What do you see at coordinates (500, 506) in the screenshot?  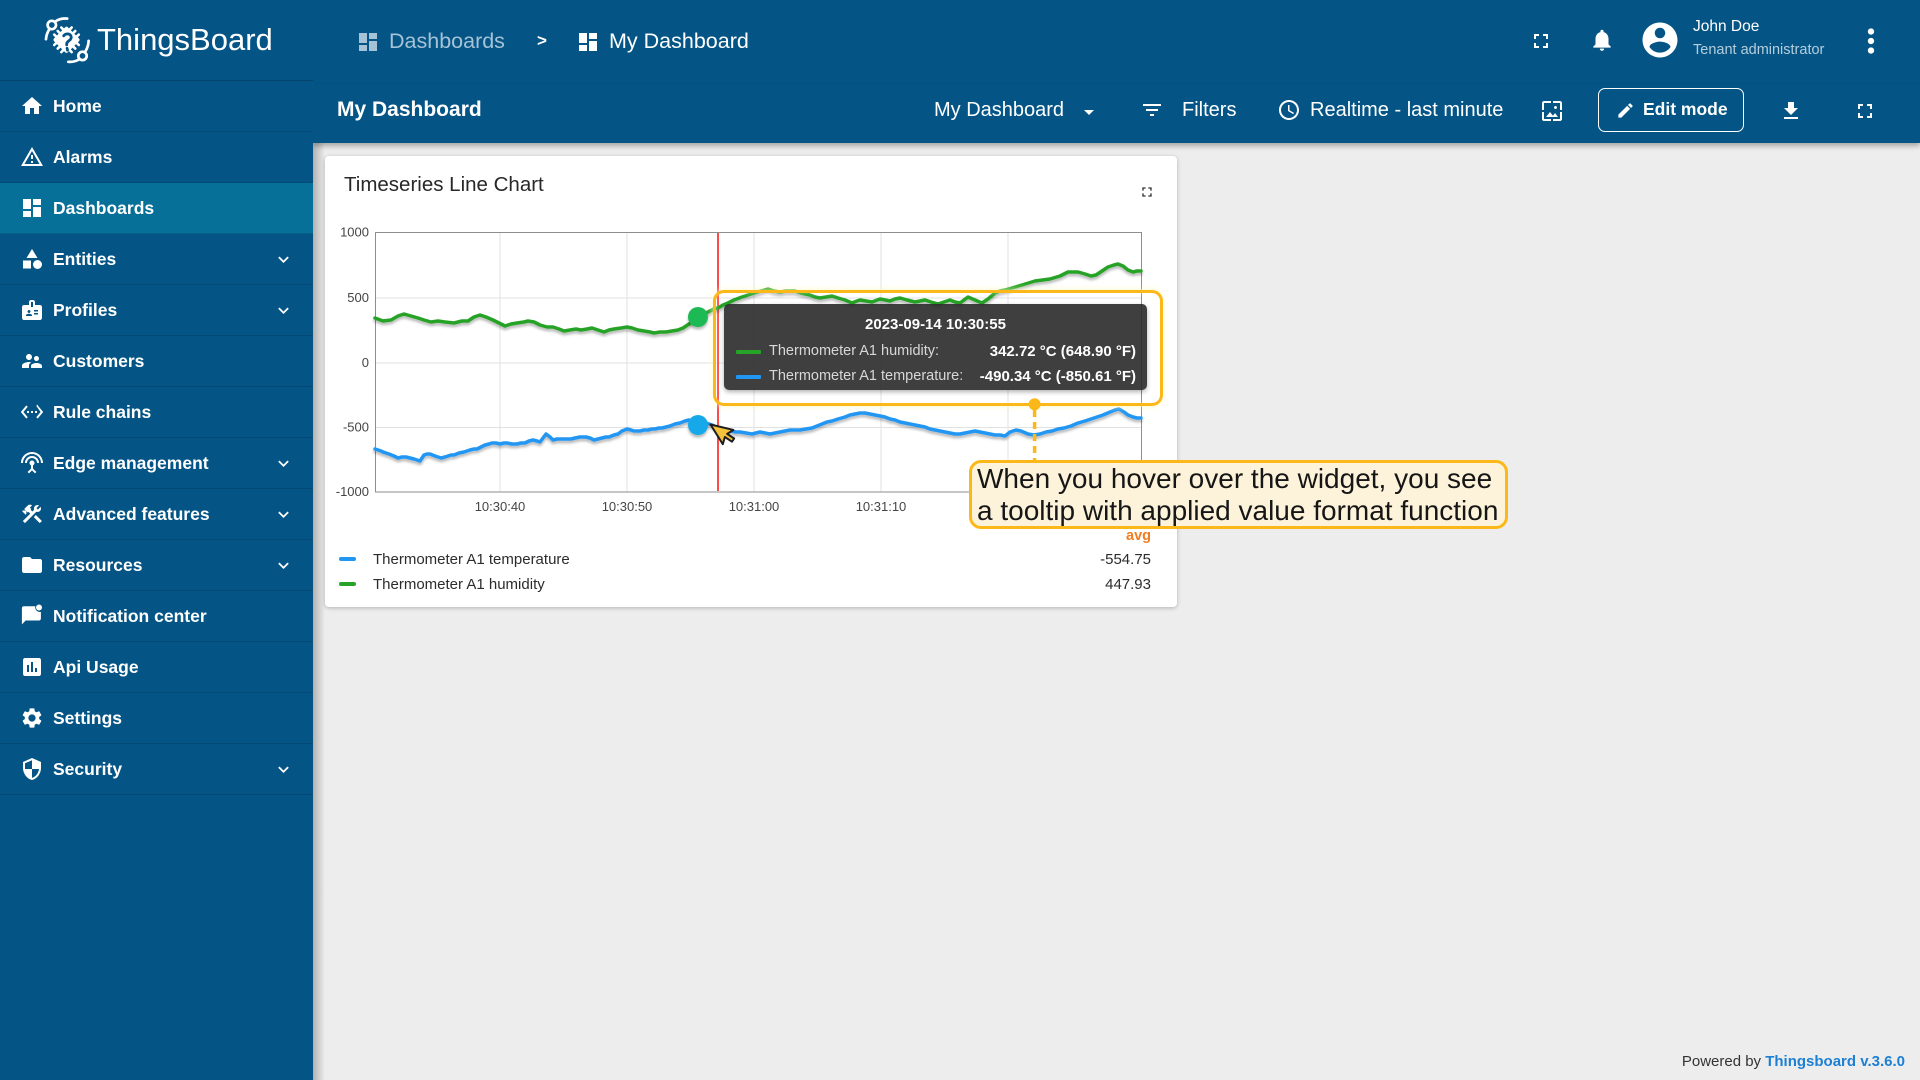 I see `svg-text: 10:30:40` at bounding box center [500, 506].